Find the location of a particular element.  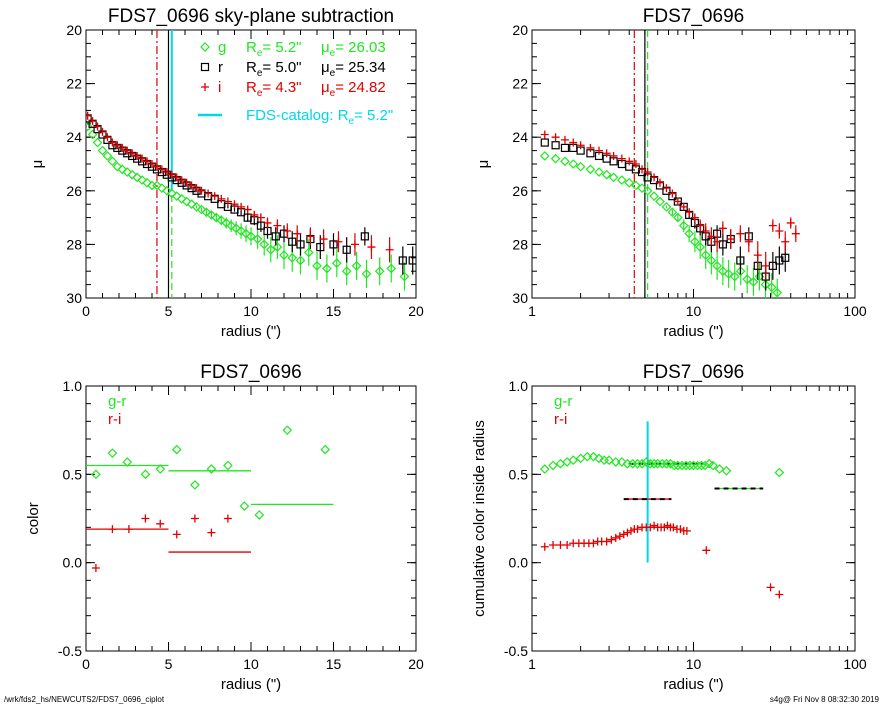

legend-label-r-i: r-i is located at coordinates (114, 419).